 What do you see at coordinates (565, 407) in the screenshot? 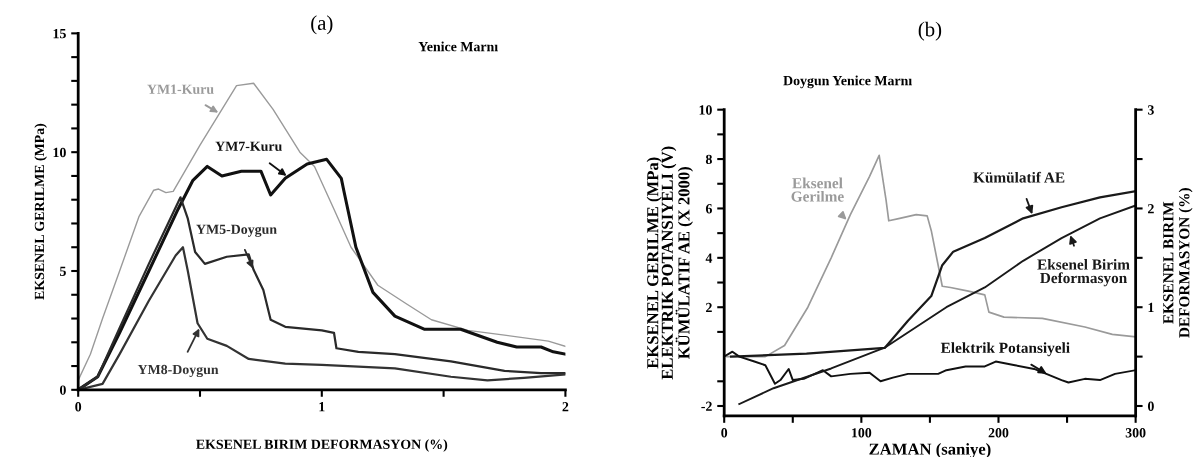
I see `x-tick-label: 2` at bounding box center [565, 407].